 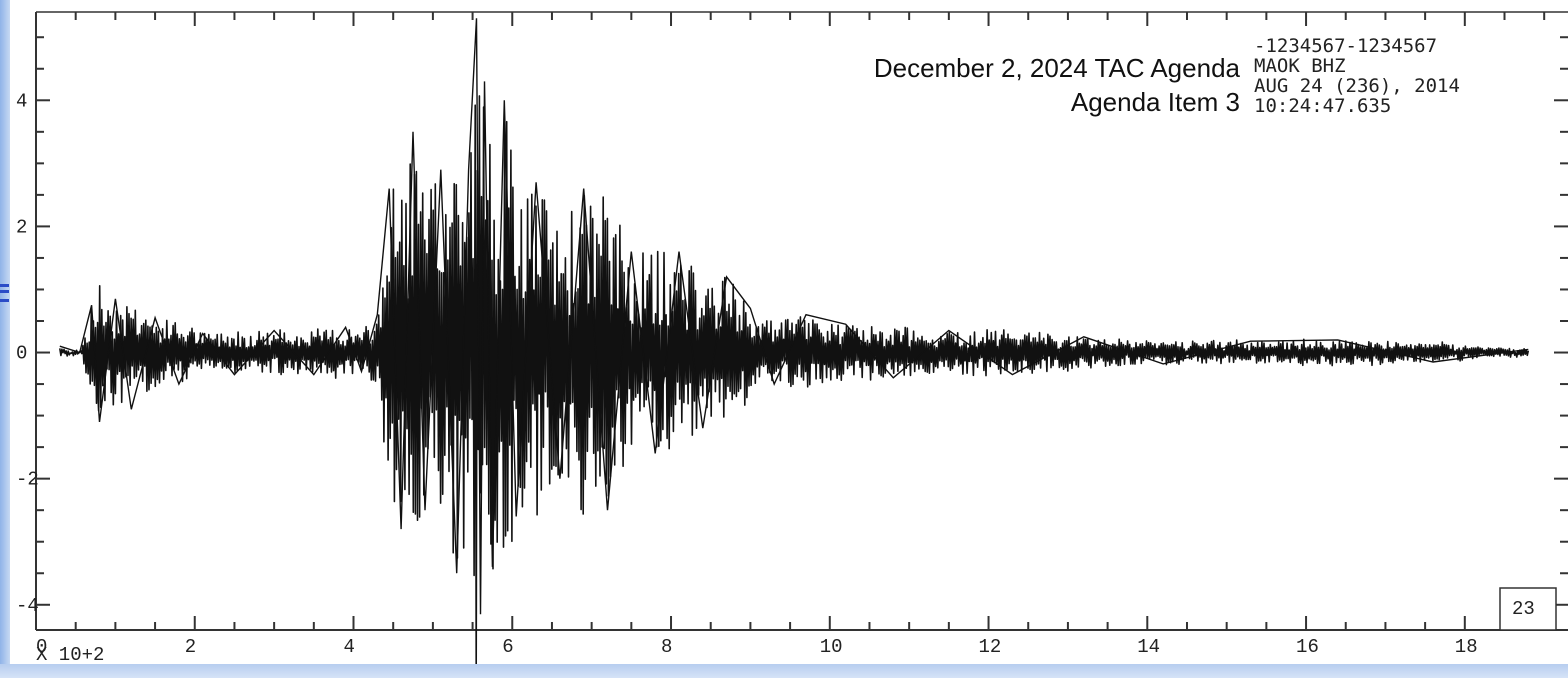 I want to click on station-date-line: AUG 24 (236), 2014, so click(x=1357, y=86).